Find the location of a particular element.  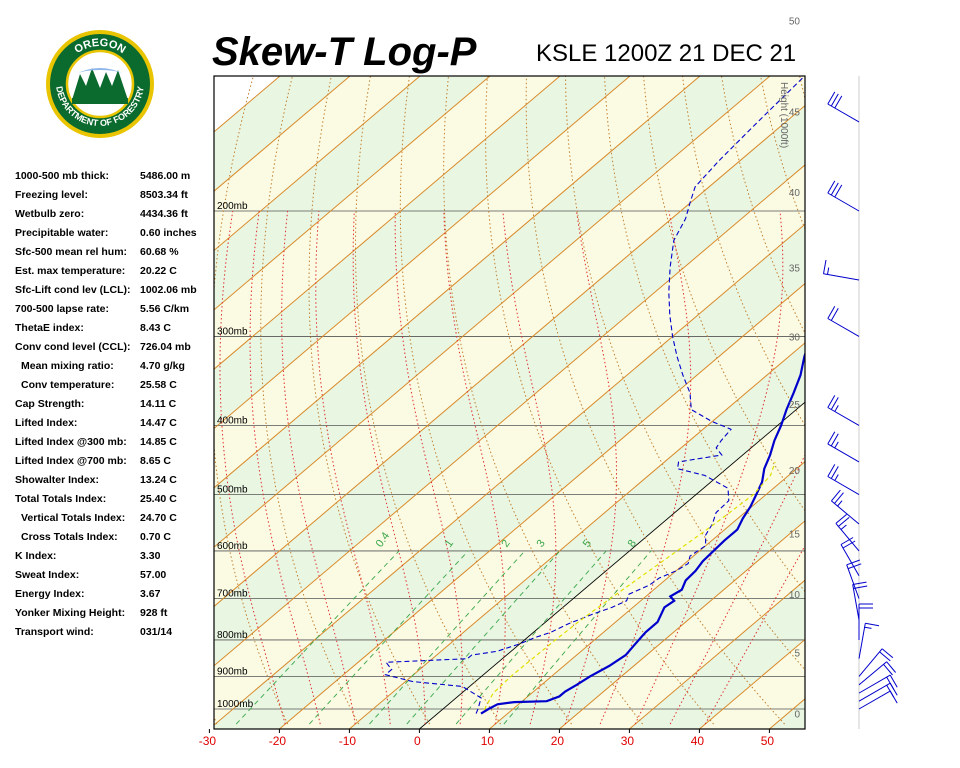

oregon-forestry-logo: OREGON DEPARTMENT OF FORESTRY is located at coordinates (100, 84).